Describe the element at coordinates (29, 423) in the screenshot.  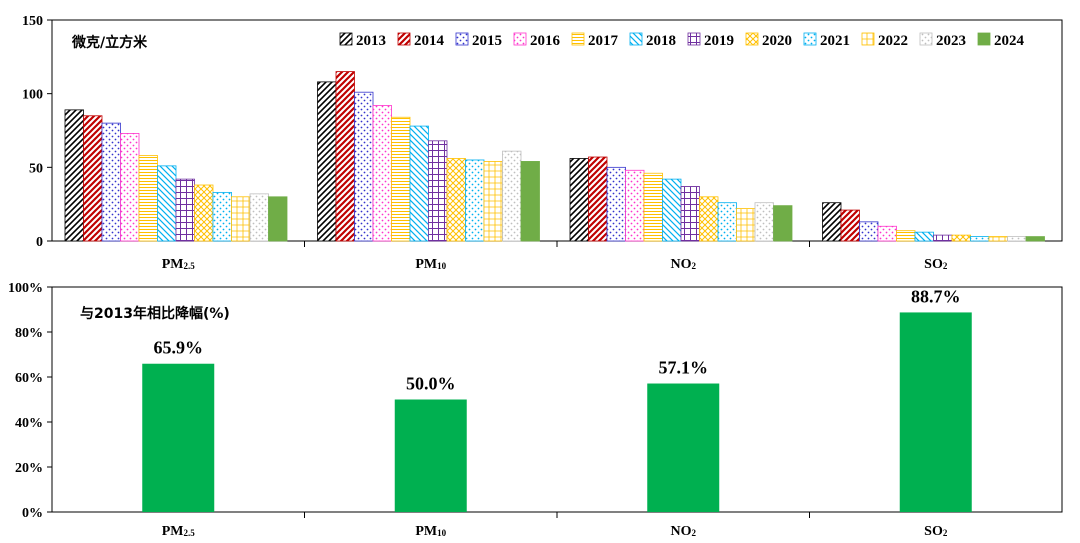
I see `y-tick-label: 40%` at that location.